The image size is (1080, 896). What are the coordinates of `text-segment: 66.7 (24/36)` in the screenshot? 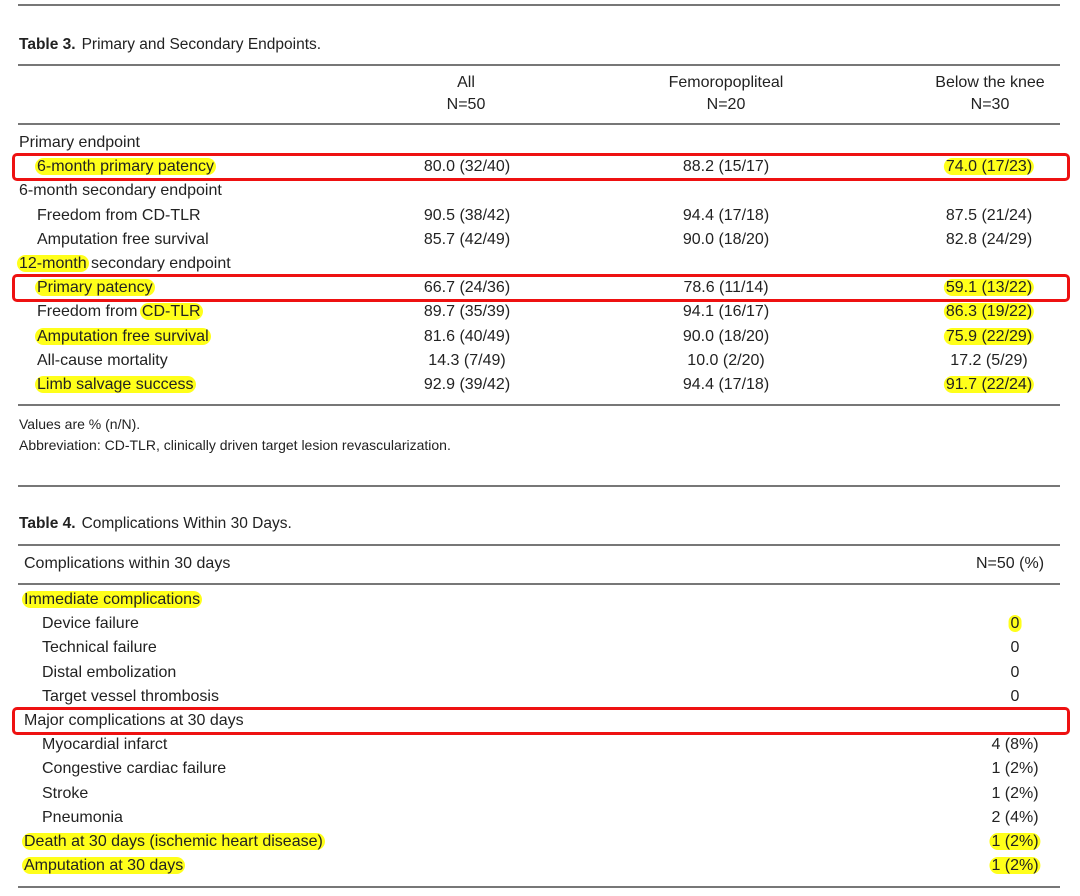 It's located at (467, 288).